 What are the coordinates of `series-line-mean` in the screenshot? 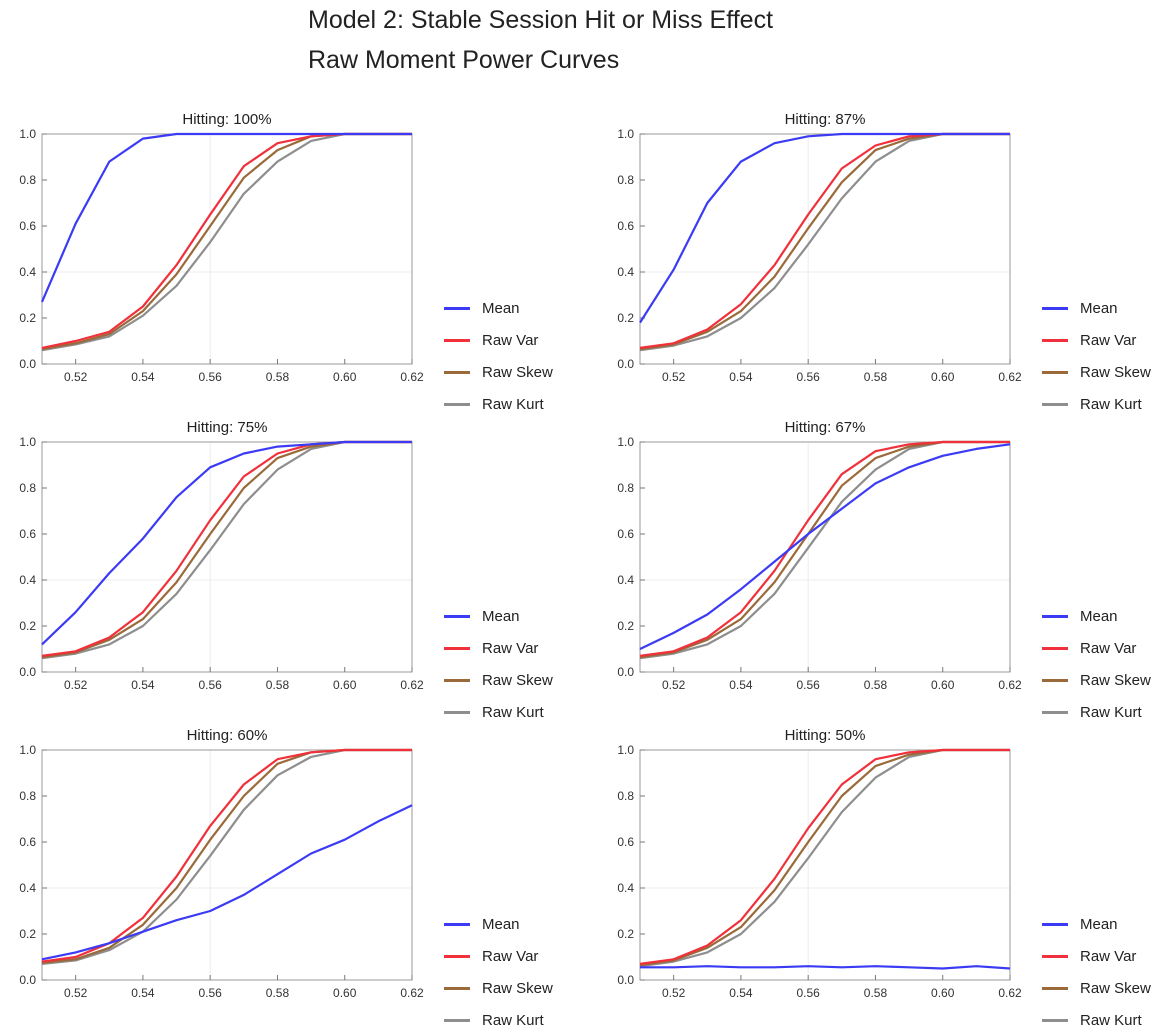 It's located at (227, 882).